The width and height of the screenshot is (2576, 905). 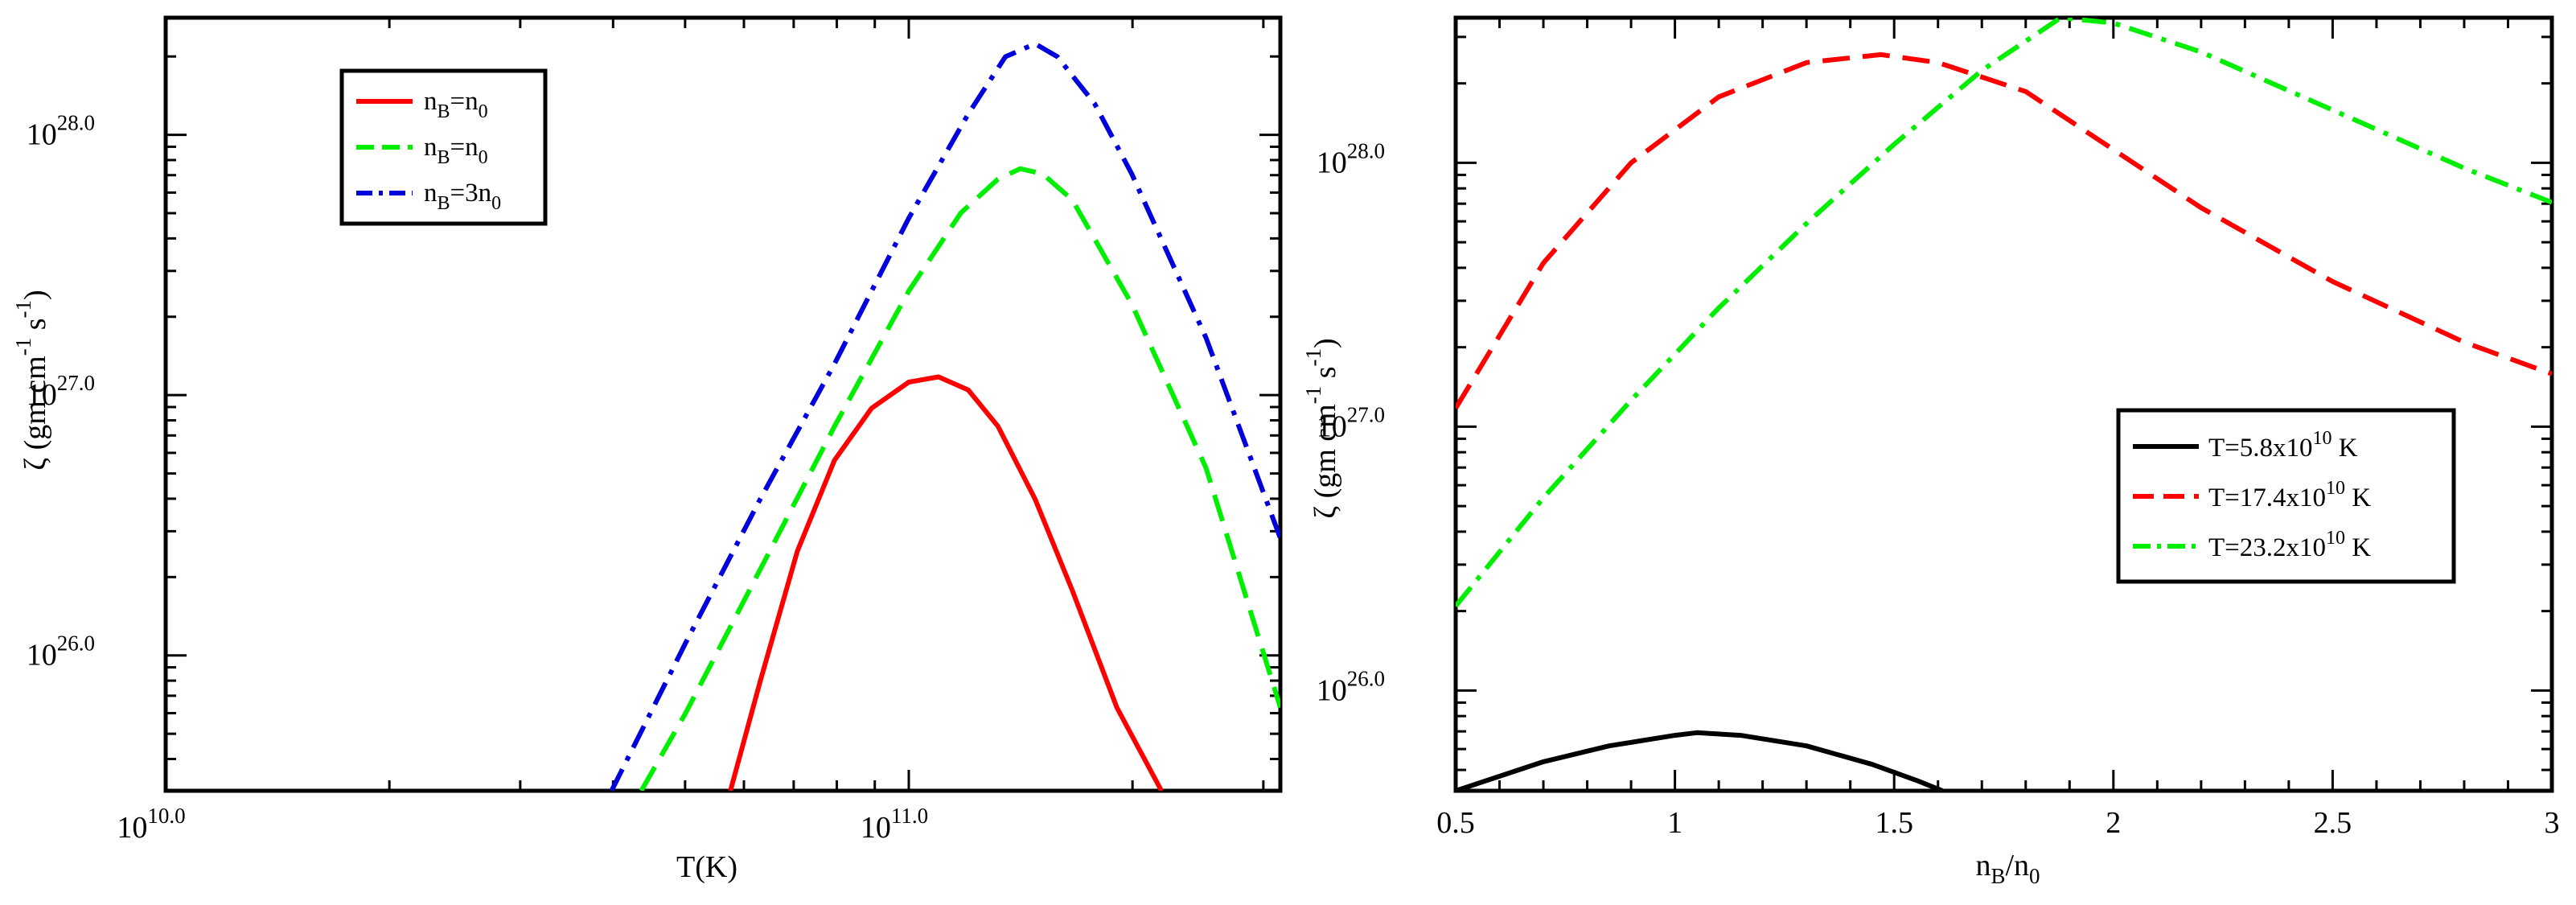 I want to click on legend-box, so click(x=443, y=147).